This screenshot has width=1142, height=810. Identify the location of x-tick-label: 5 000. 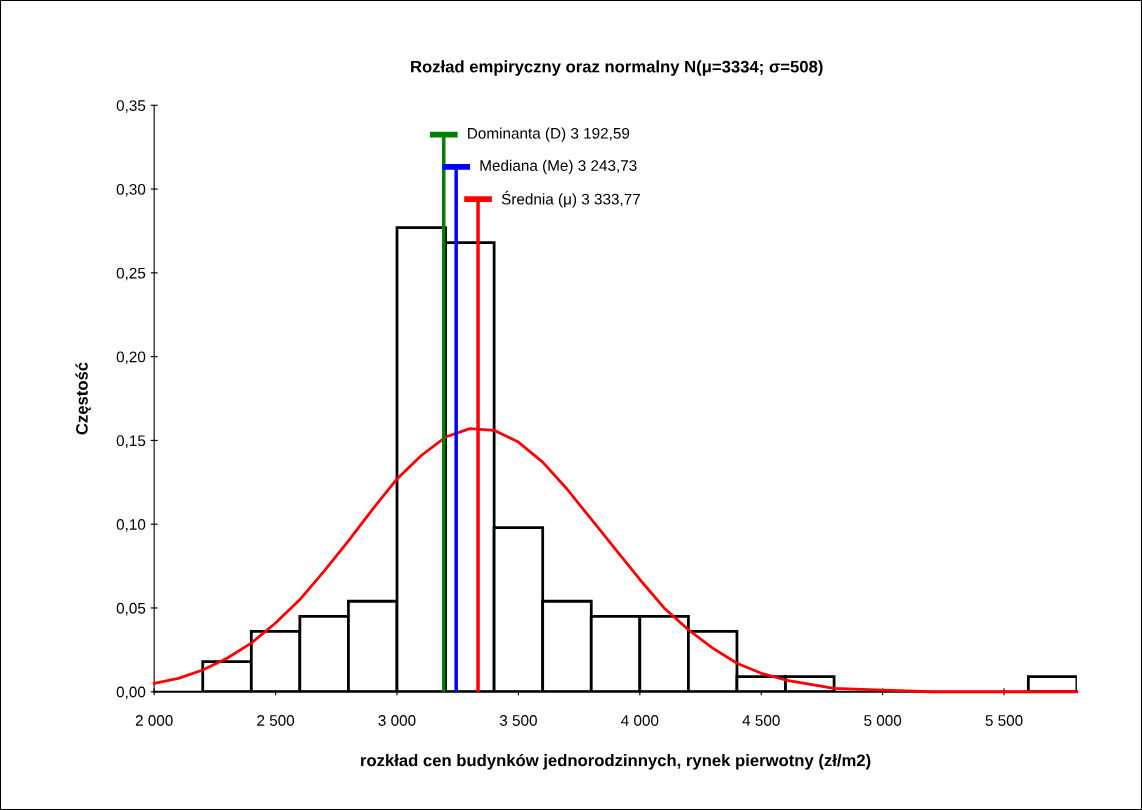
(883, 720).